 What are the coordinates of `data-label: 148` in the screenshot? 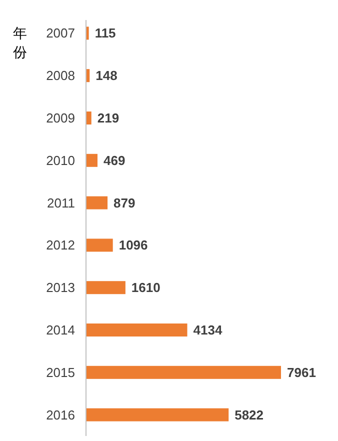 It's located at (107, 76).